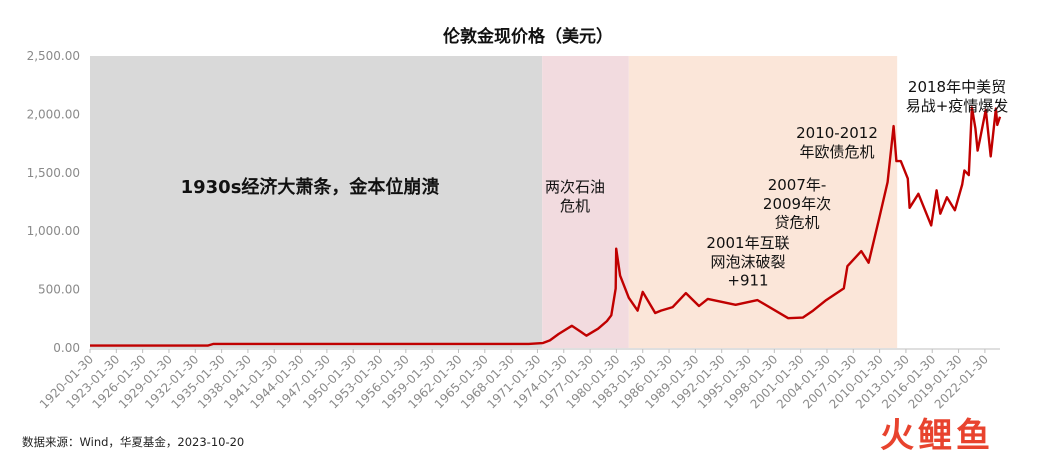  I want to click on chart-title: 伦敦金现价格（美元）, so click(528, 37).